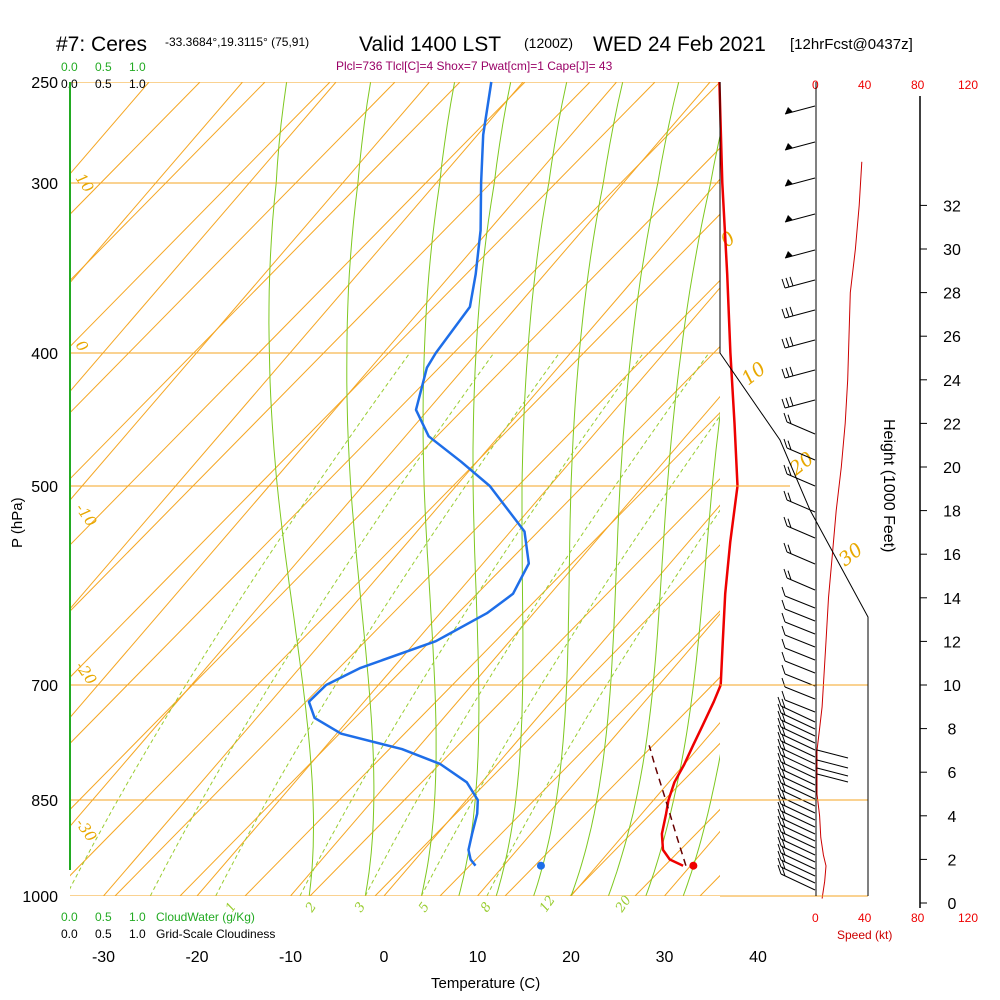 This screenshot has width=1000, height=1000. What do you see at coordinates (952, 337) in the screenshot?
I see `height-tick-label: 26` at bounding box center [952, 337].